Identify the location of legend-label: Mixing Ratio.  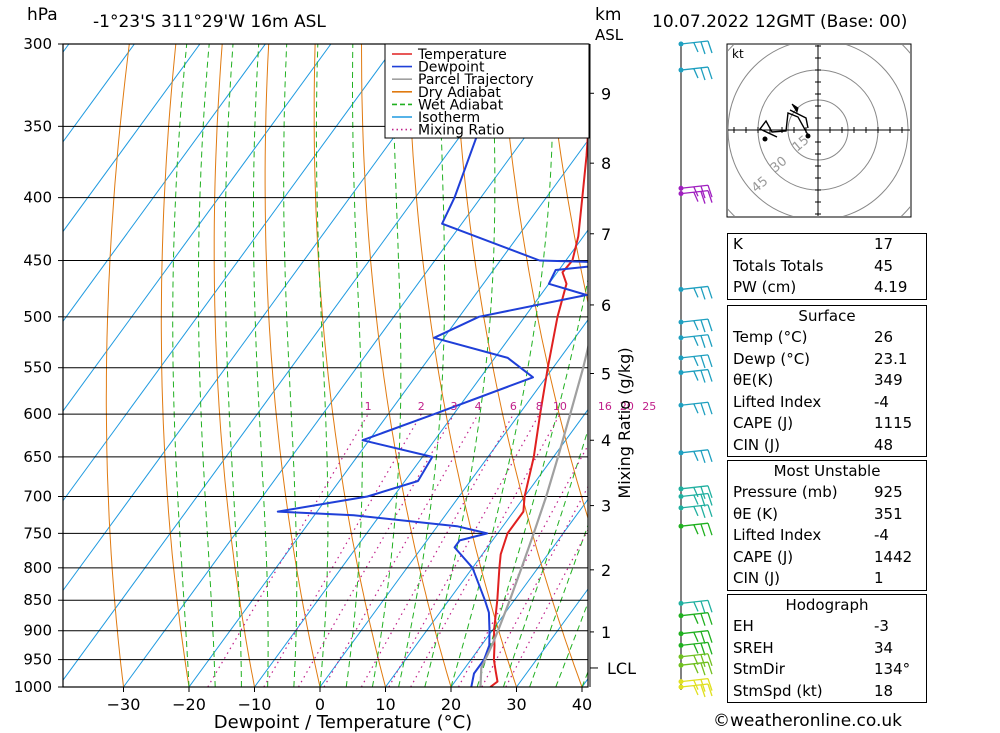
(461, 131).